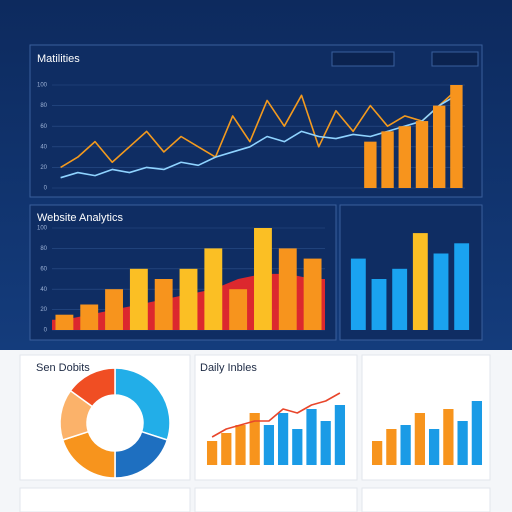 The width and height of the screenshot is (512, 512). I want to click on dropdown, so click(455, 59).